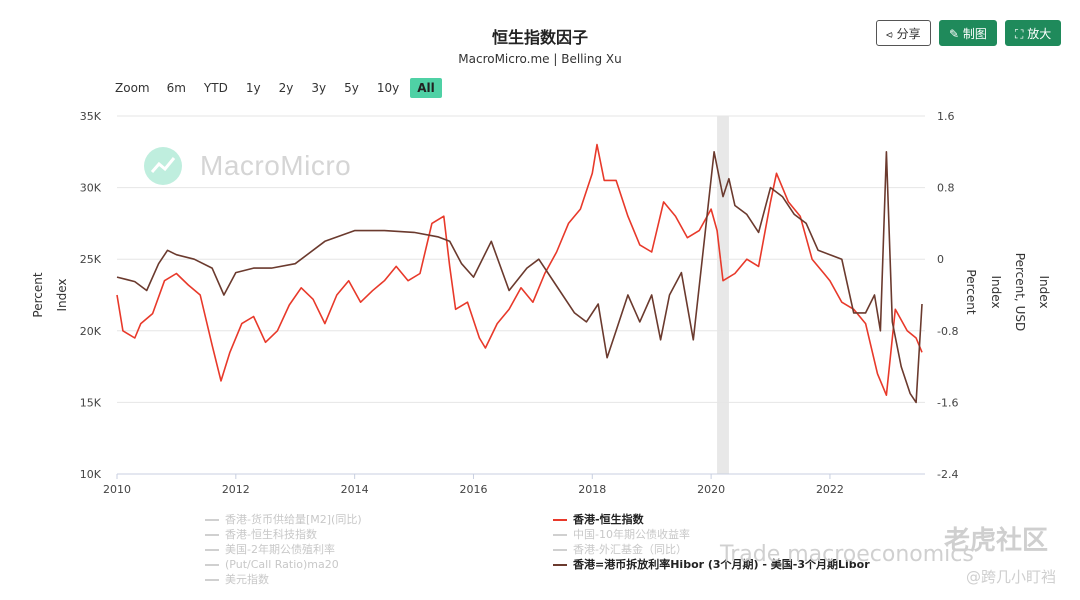 This screenshot has width=1080, height=600. I want to click on legend-item: 美元指数, so click(283, 579).